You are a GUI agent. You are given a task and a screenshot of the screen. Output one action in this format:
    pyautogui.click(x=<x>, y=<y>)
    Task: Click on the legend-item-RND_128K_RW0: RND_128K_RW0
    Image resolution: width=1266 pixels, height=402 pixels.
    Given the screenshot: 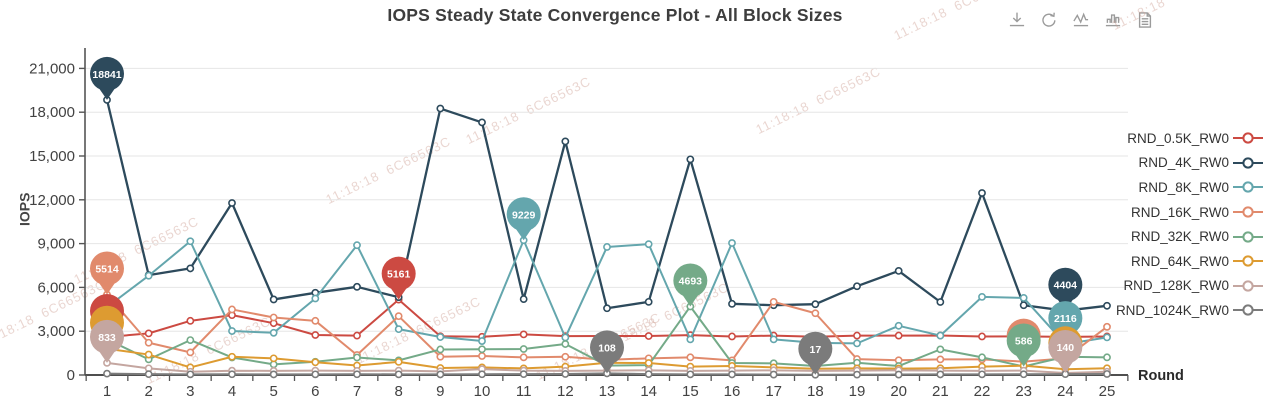 What is the action you would take?
    pyautogui.click(x=1181, y=286)
    